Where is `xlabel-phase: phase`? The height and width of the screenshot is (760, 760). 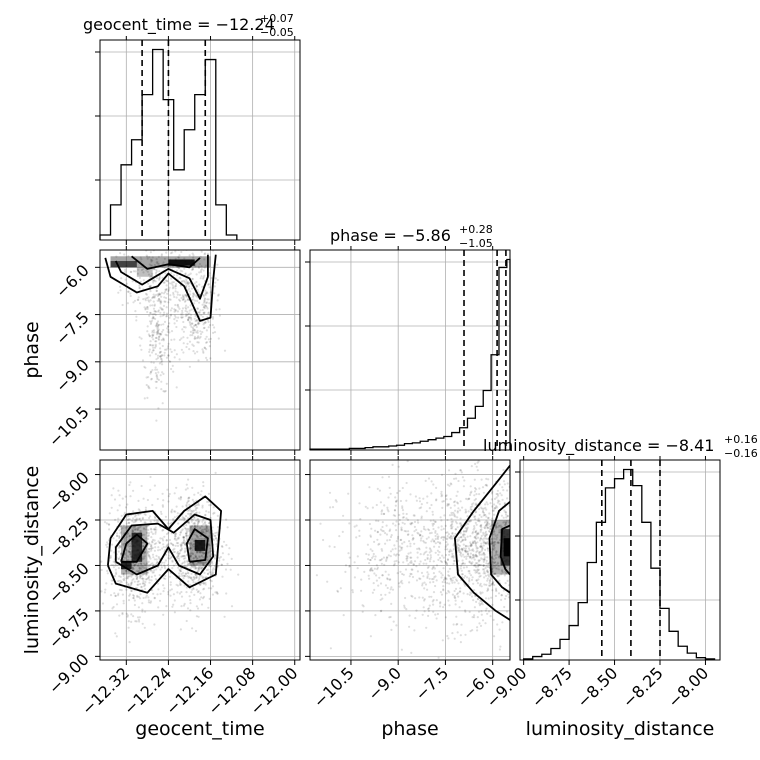
xlabel-phase: phase is located at coordinates (409, 729).